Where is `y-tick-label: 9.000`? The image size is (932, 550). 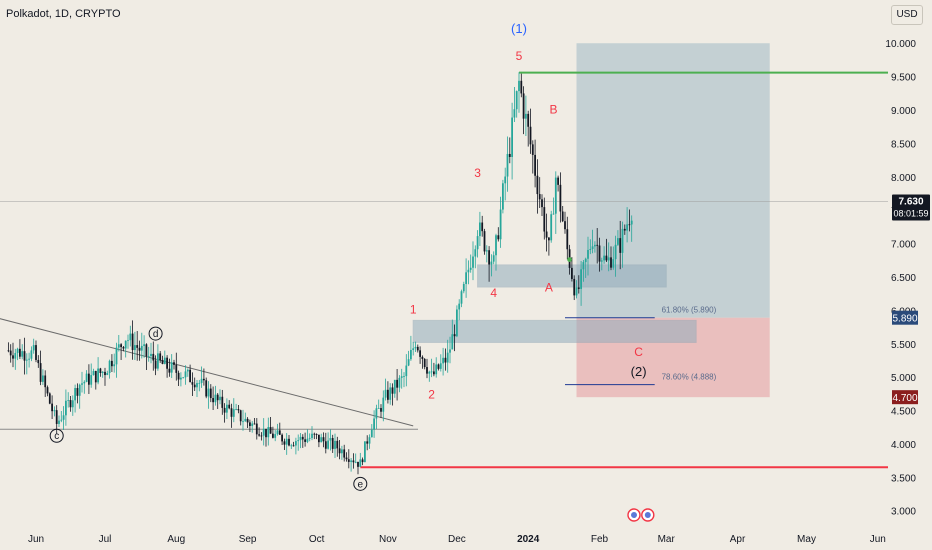
y-tick-label: 9.000 is located at coordinates (903, 111).